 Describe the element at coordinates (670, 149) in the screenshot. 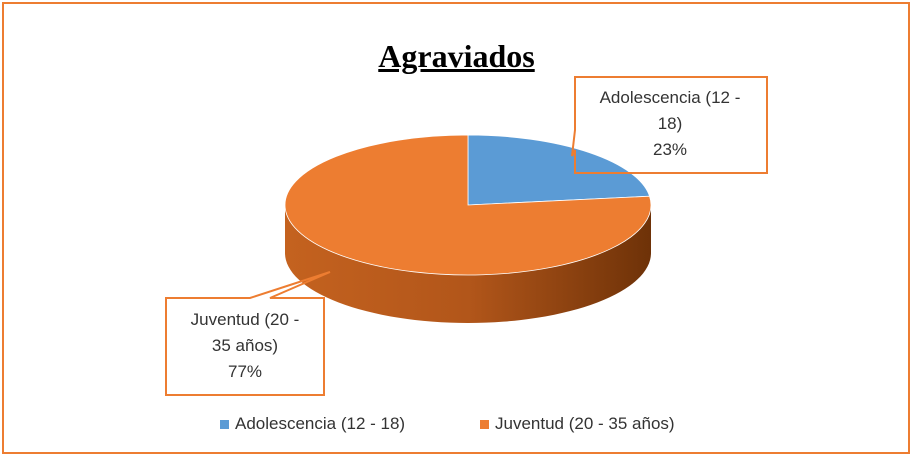

I see `label-value: 23%` at that location.